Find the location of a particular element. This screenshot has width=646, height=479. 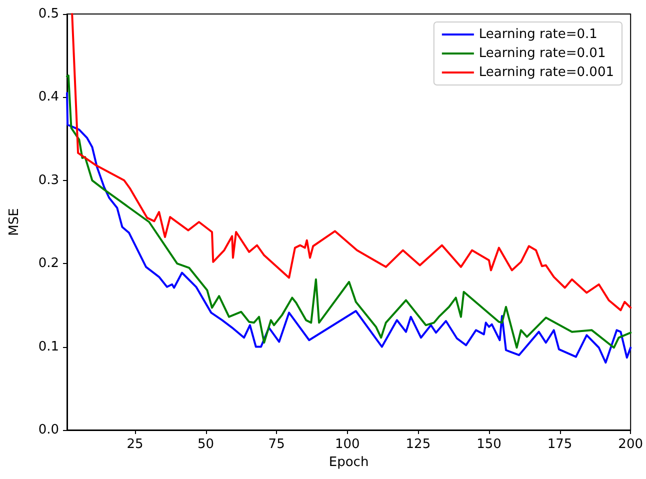

legend-label: Learning rate=0.01 is located at coordinates (542, 53).